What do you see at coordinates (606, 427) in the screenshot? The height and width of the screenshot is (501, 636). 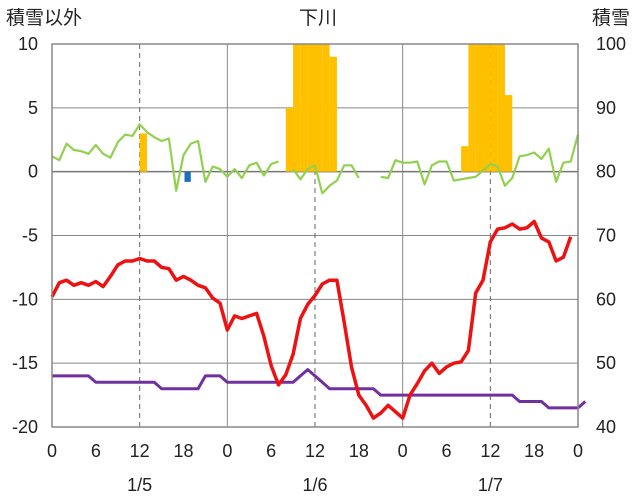 I see `right-tick-label: 40` at bounding box center [606, 427].